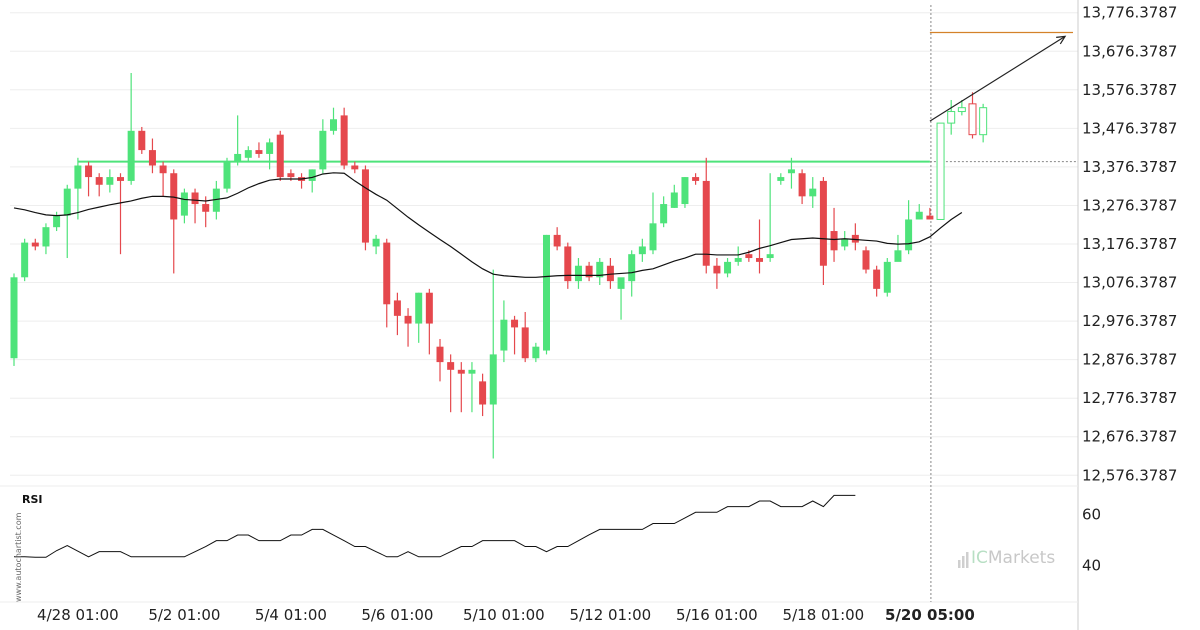  What do you see at coordinates (1129, 283) in the screenshot?
I see `price-tick-label: 13,076.3787` at bounding box center [1129, 283].